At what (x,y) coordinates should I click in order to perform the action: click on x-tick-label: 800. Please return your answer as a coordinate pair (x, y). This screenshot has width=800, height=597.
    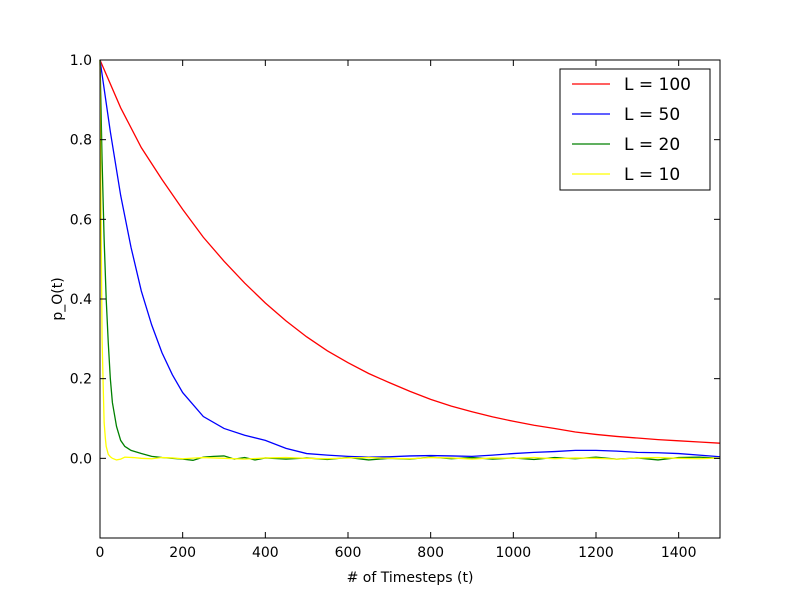
    Looking at the image, I should click on (430, 553).